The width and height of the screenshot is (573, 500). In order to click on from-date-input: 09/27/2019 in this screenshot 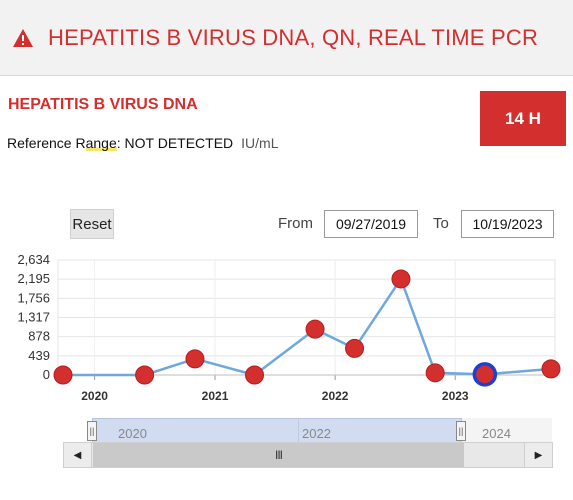, I will do `click(371, 224)`.